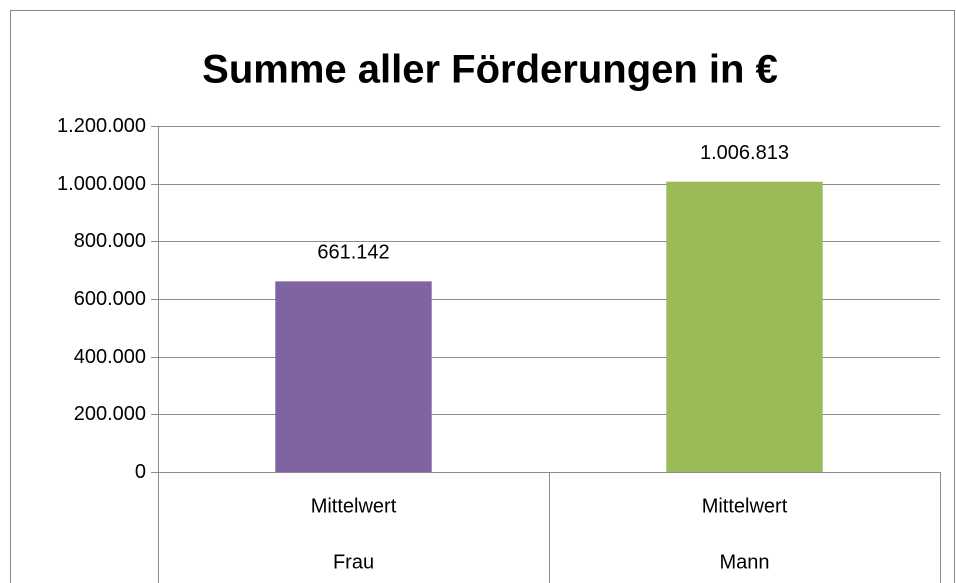 The height and width of the screenshot is (583, 956). What do you see at coordinates (110, 299) in the screenshot?
I see `y-tick-label: 600.000` at bounding box center [110, 299].